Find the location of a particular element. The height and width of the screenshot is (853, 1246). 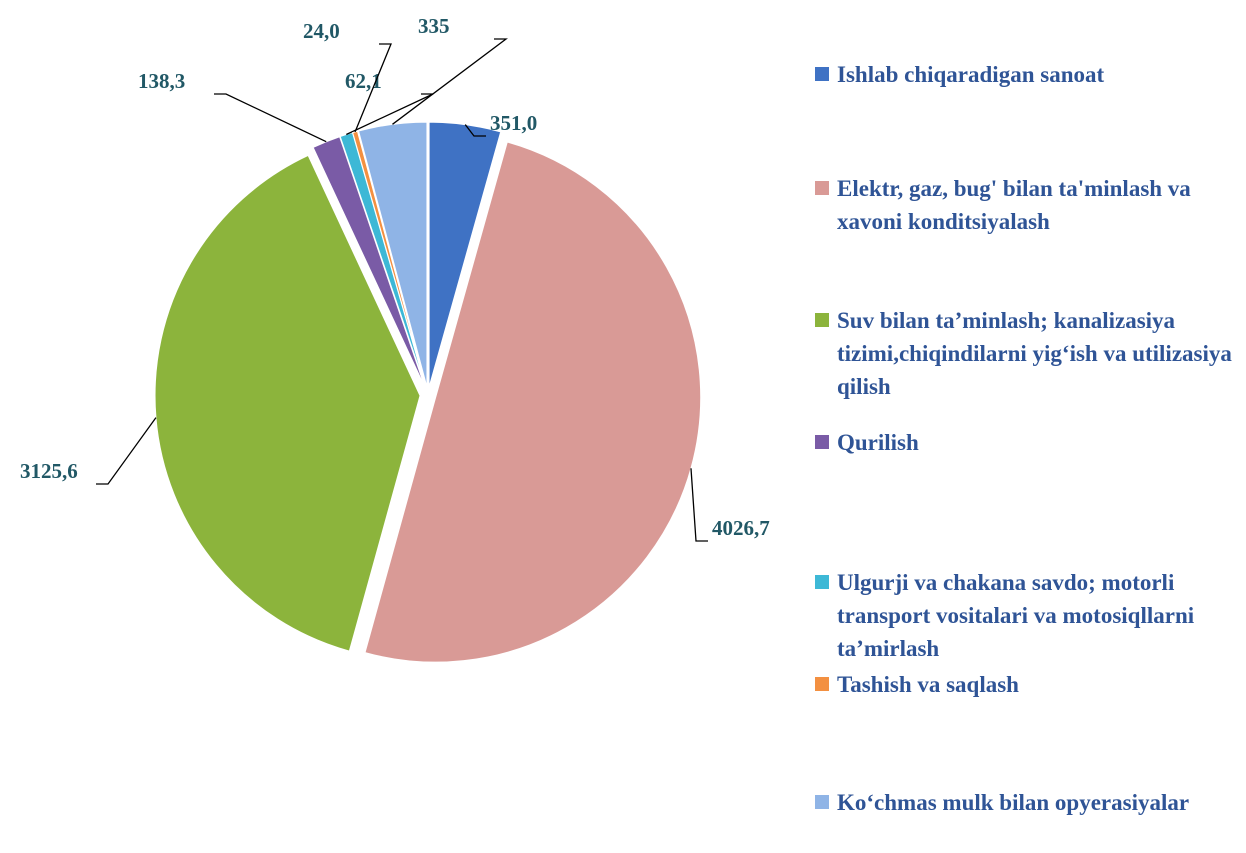

legend-label: Qurilish is located at coordinates (878, 442).